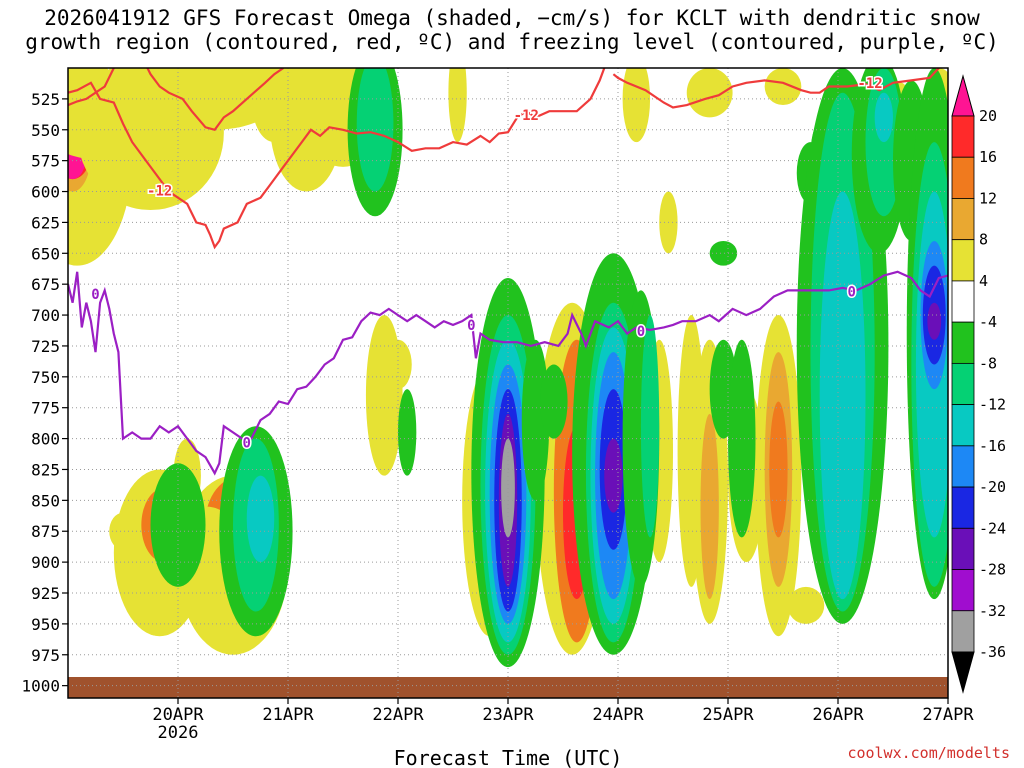 Image resolution: width=1024 pixels, height=768 pixels. I want to click on colorbar-label: -36, so click(992, 652).